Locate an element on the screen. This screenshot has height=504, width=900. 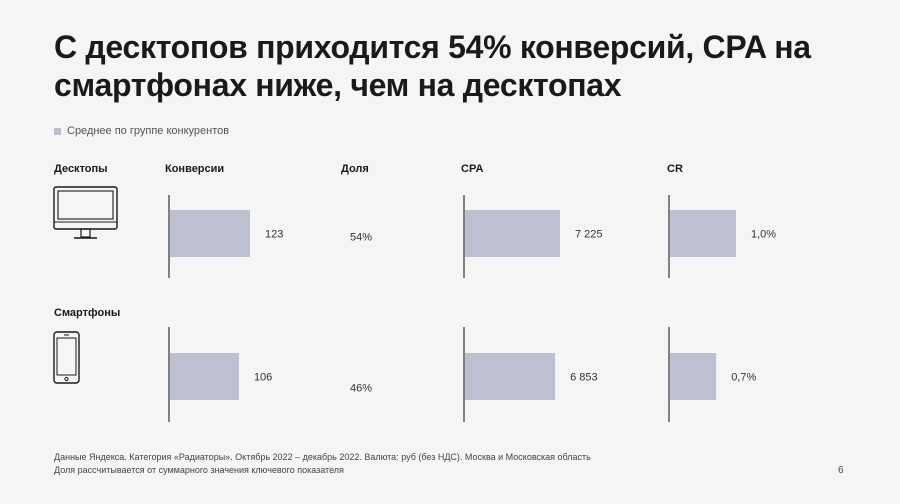
cr-bar-smartphone is located at coordinates (693, 376).